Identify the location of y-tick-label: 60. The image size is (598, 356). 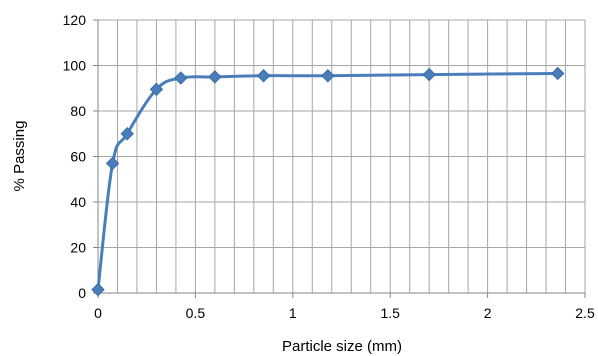
(78, 157).